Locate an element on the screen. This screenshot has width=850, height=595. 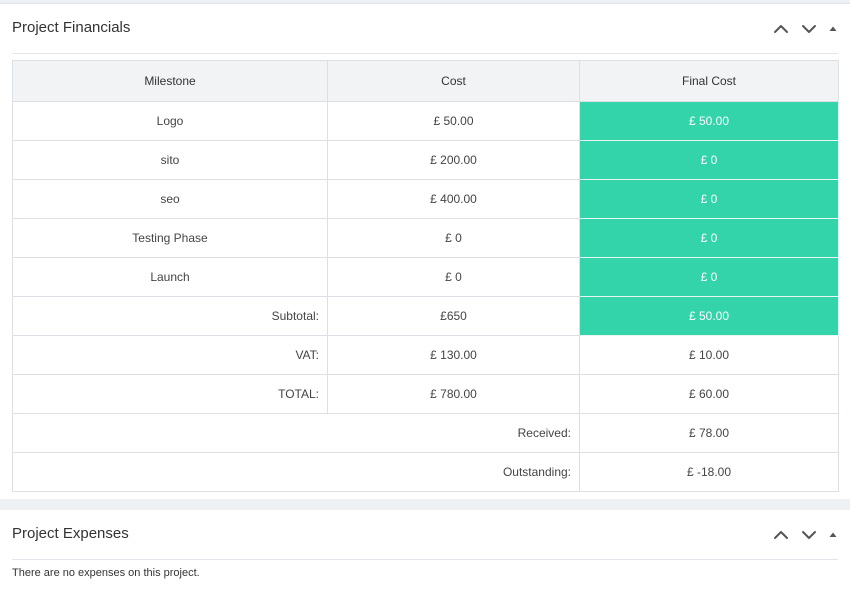
subtotal-final-cost: £ 50.00 is located at coordinates (709, 316).